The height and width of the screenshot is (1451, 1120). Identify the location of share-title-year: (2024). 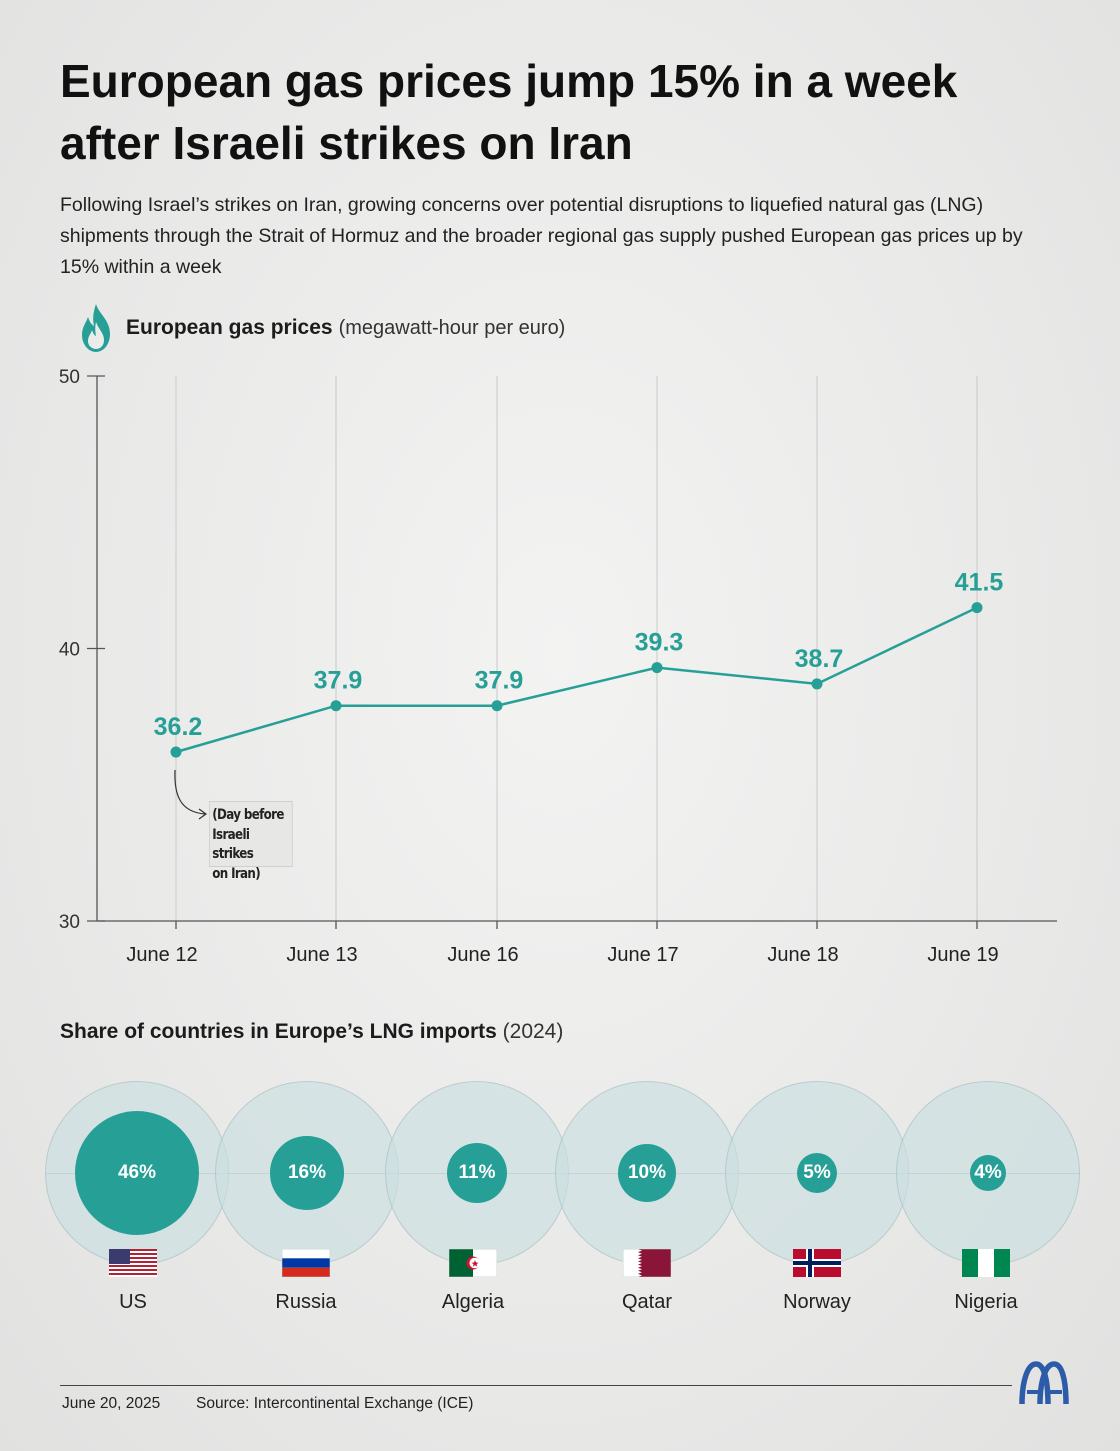
(533, 1031).